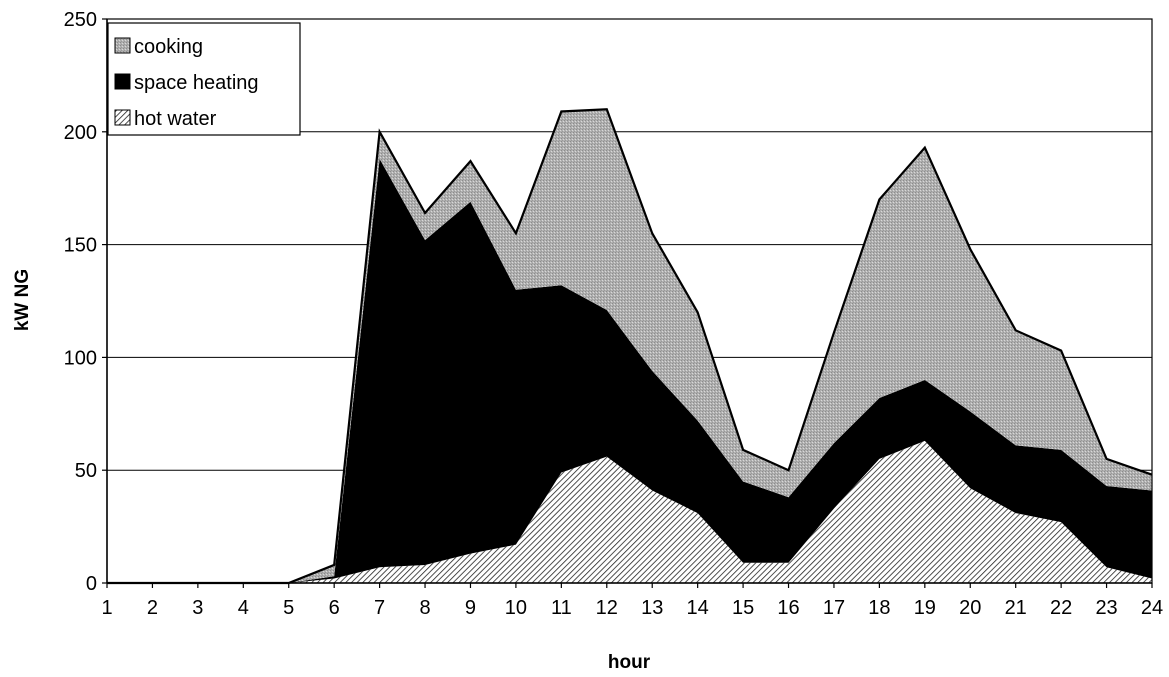  What do you see at coordinates (607, 608) in the screenshot?
I see `x-tick-label: 12` at bounding box center [607, 608].